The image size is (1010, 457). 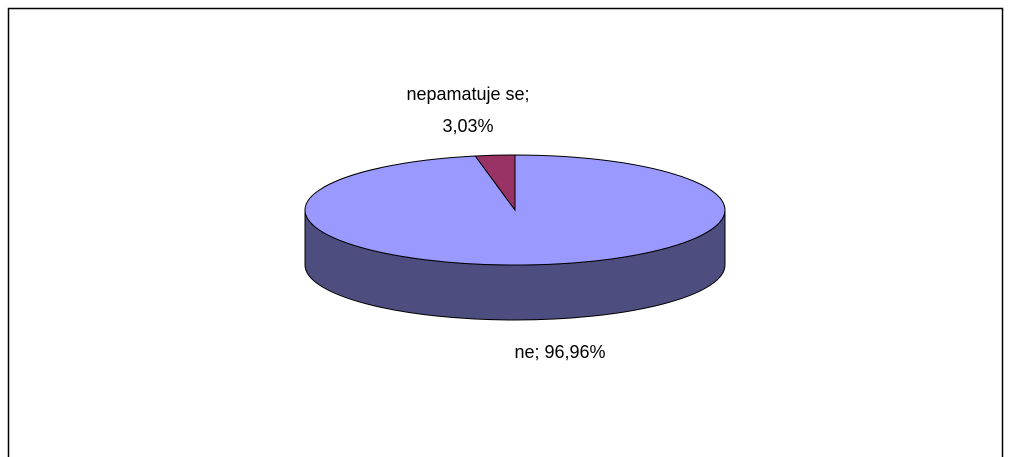 What do you see at coordinates (495, 183) in the screenshot?
I see `pie-slice` at bounding box center [495, 183].